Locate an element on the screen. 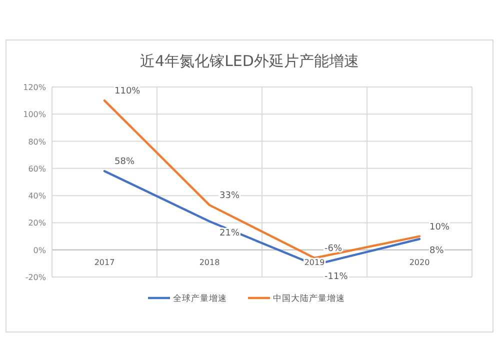 The height and width of the screenshot is (342, 499). data-label: -6% is located at coordinates (333, 249).